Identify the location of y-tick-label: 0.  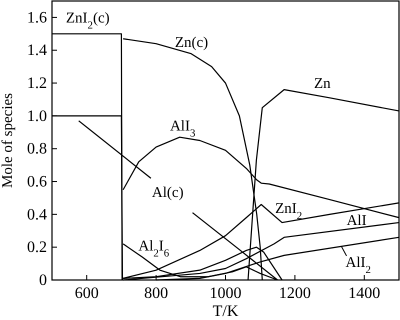
(43, 280).